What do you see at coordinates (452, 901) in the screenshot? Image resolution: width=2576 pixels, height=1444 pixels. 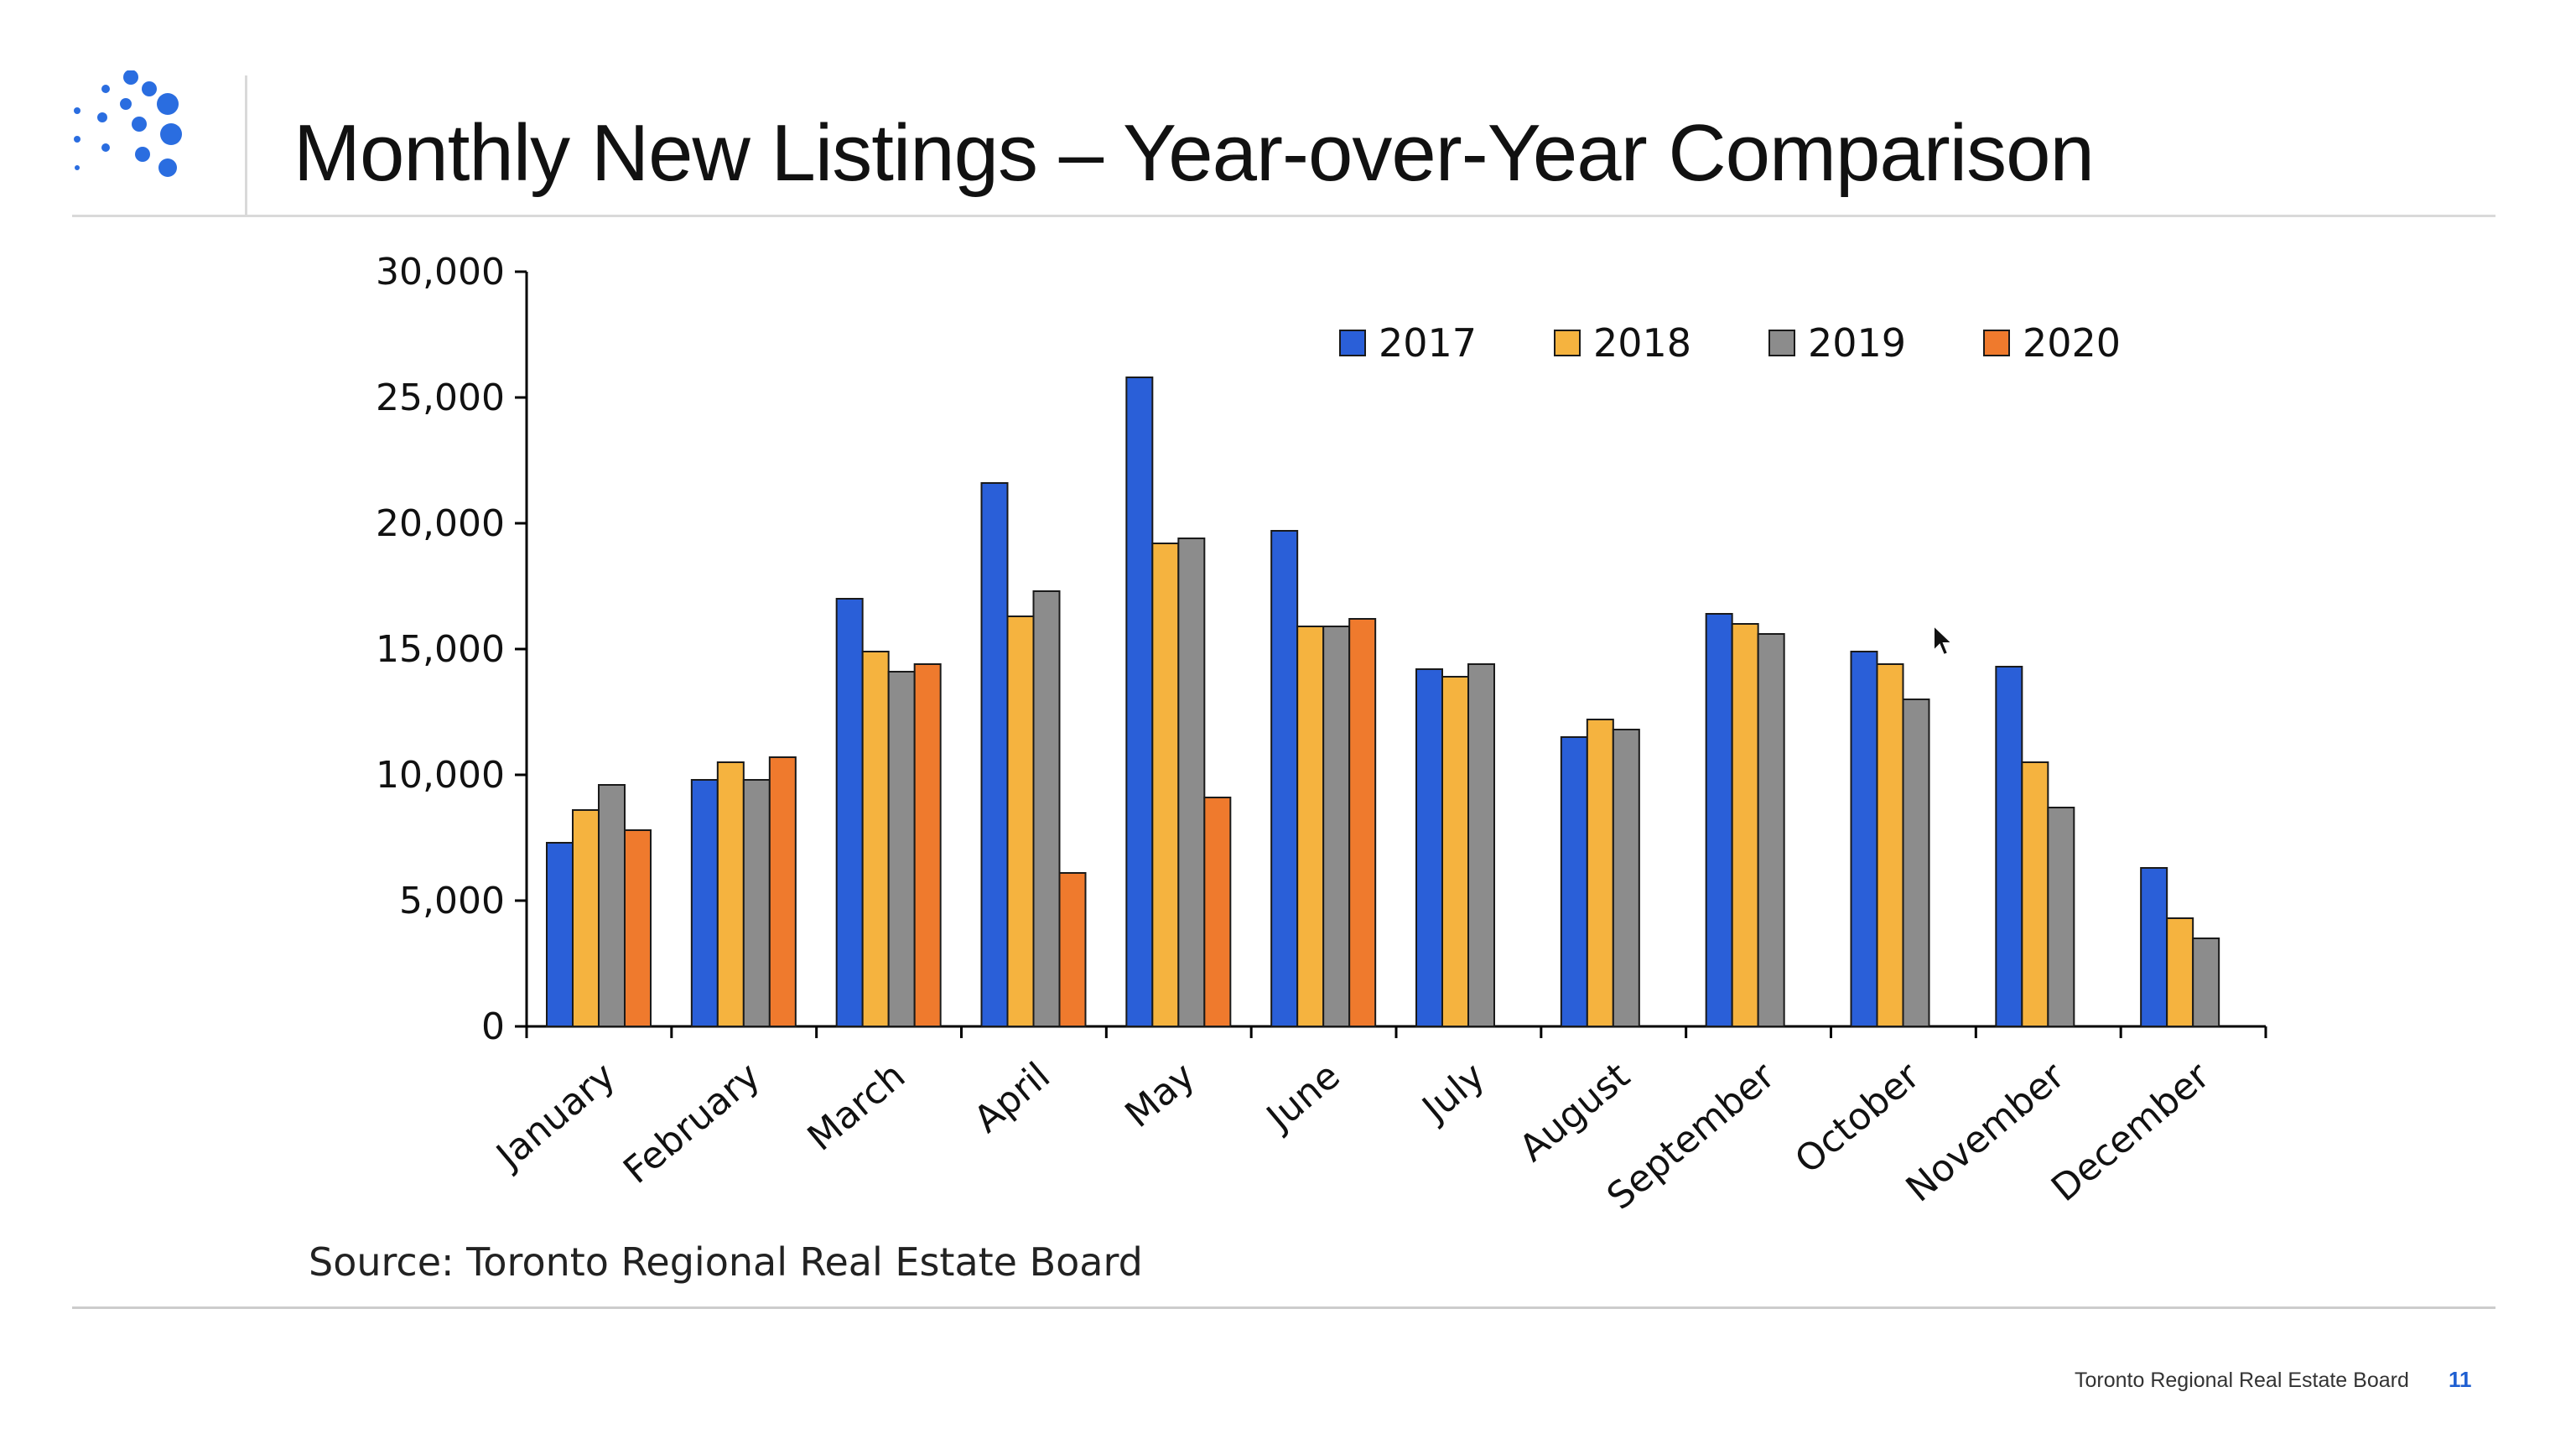 I see `y-tick-label: 5,000` at bounding box center [452, 901].